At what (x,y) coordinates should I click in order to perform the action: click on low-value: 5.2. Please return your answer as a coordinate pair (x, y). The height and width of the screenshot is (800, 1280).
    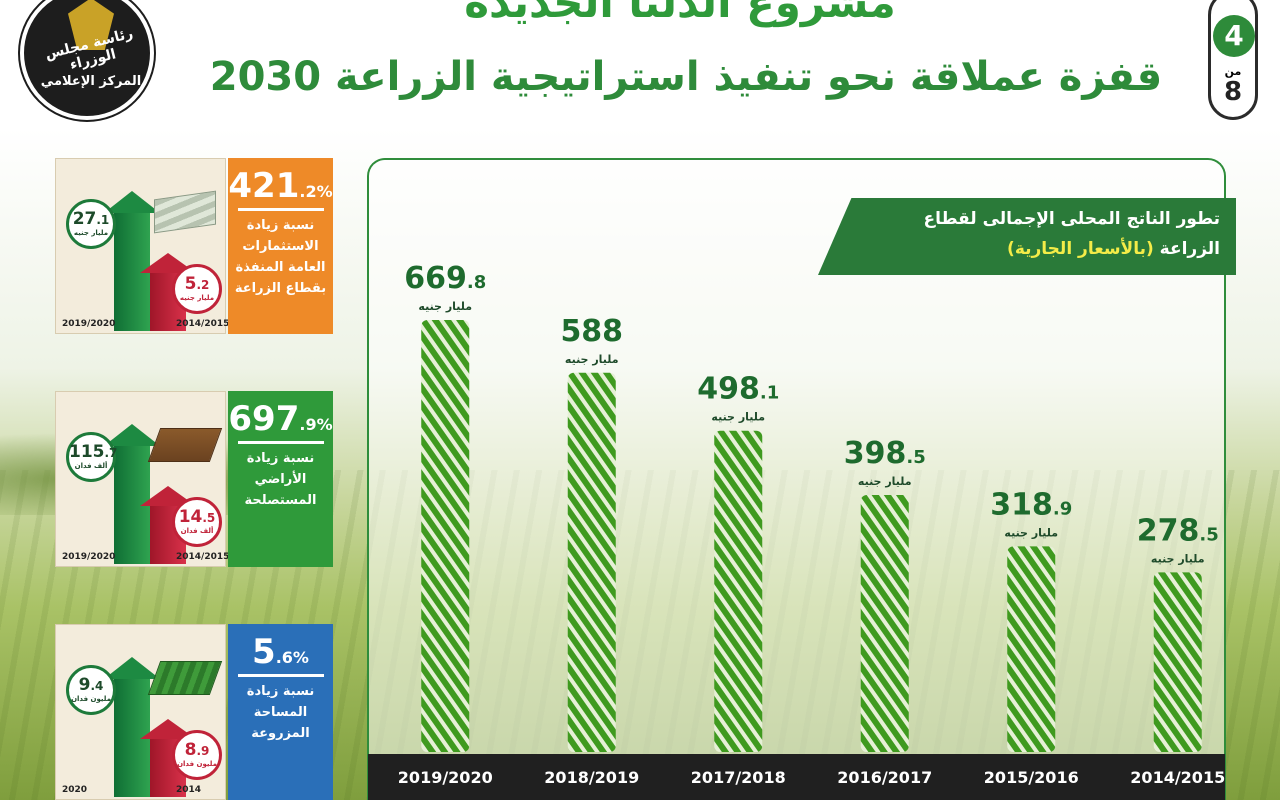
    Looking at the image, I should click on (197, 284).